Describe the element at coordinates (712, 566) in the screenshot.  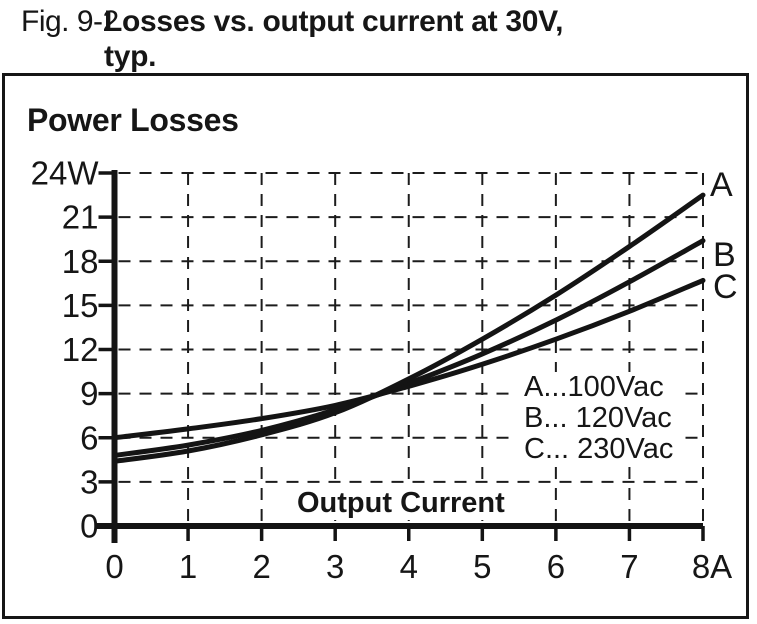
I see `x-tick-label-8A: 8A` at that location.